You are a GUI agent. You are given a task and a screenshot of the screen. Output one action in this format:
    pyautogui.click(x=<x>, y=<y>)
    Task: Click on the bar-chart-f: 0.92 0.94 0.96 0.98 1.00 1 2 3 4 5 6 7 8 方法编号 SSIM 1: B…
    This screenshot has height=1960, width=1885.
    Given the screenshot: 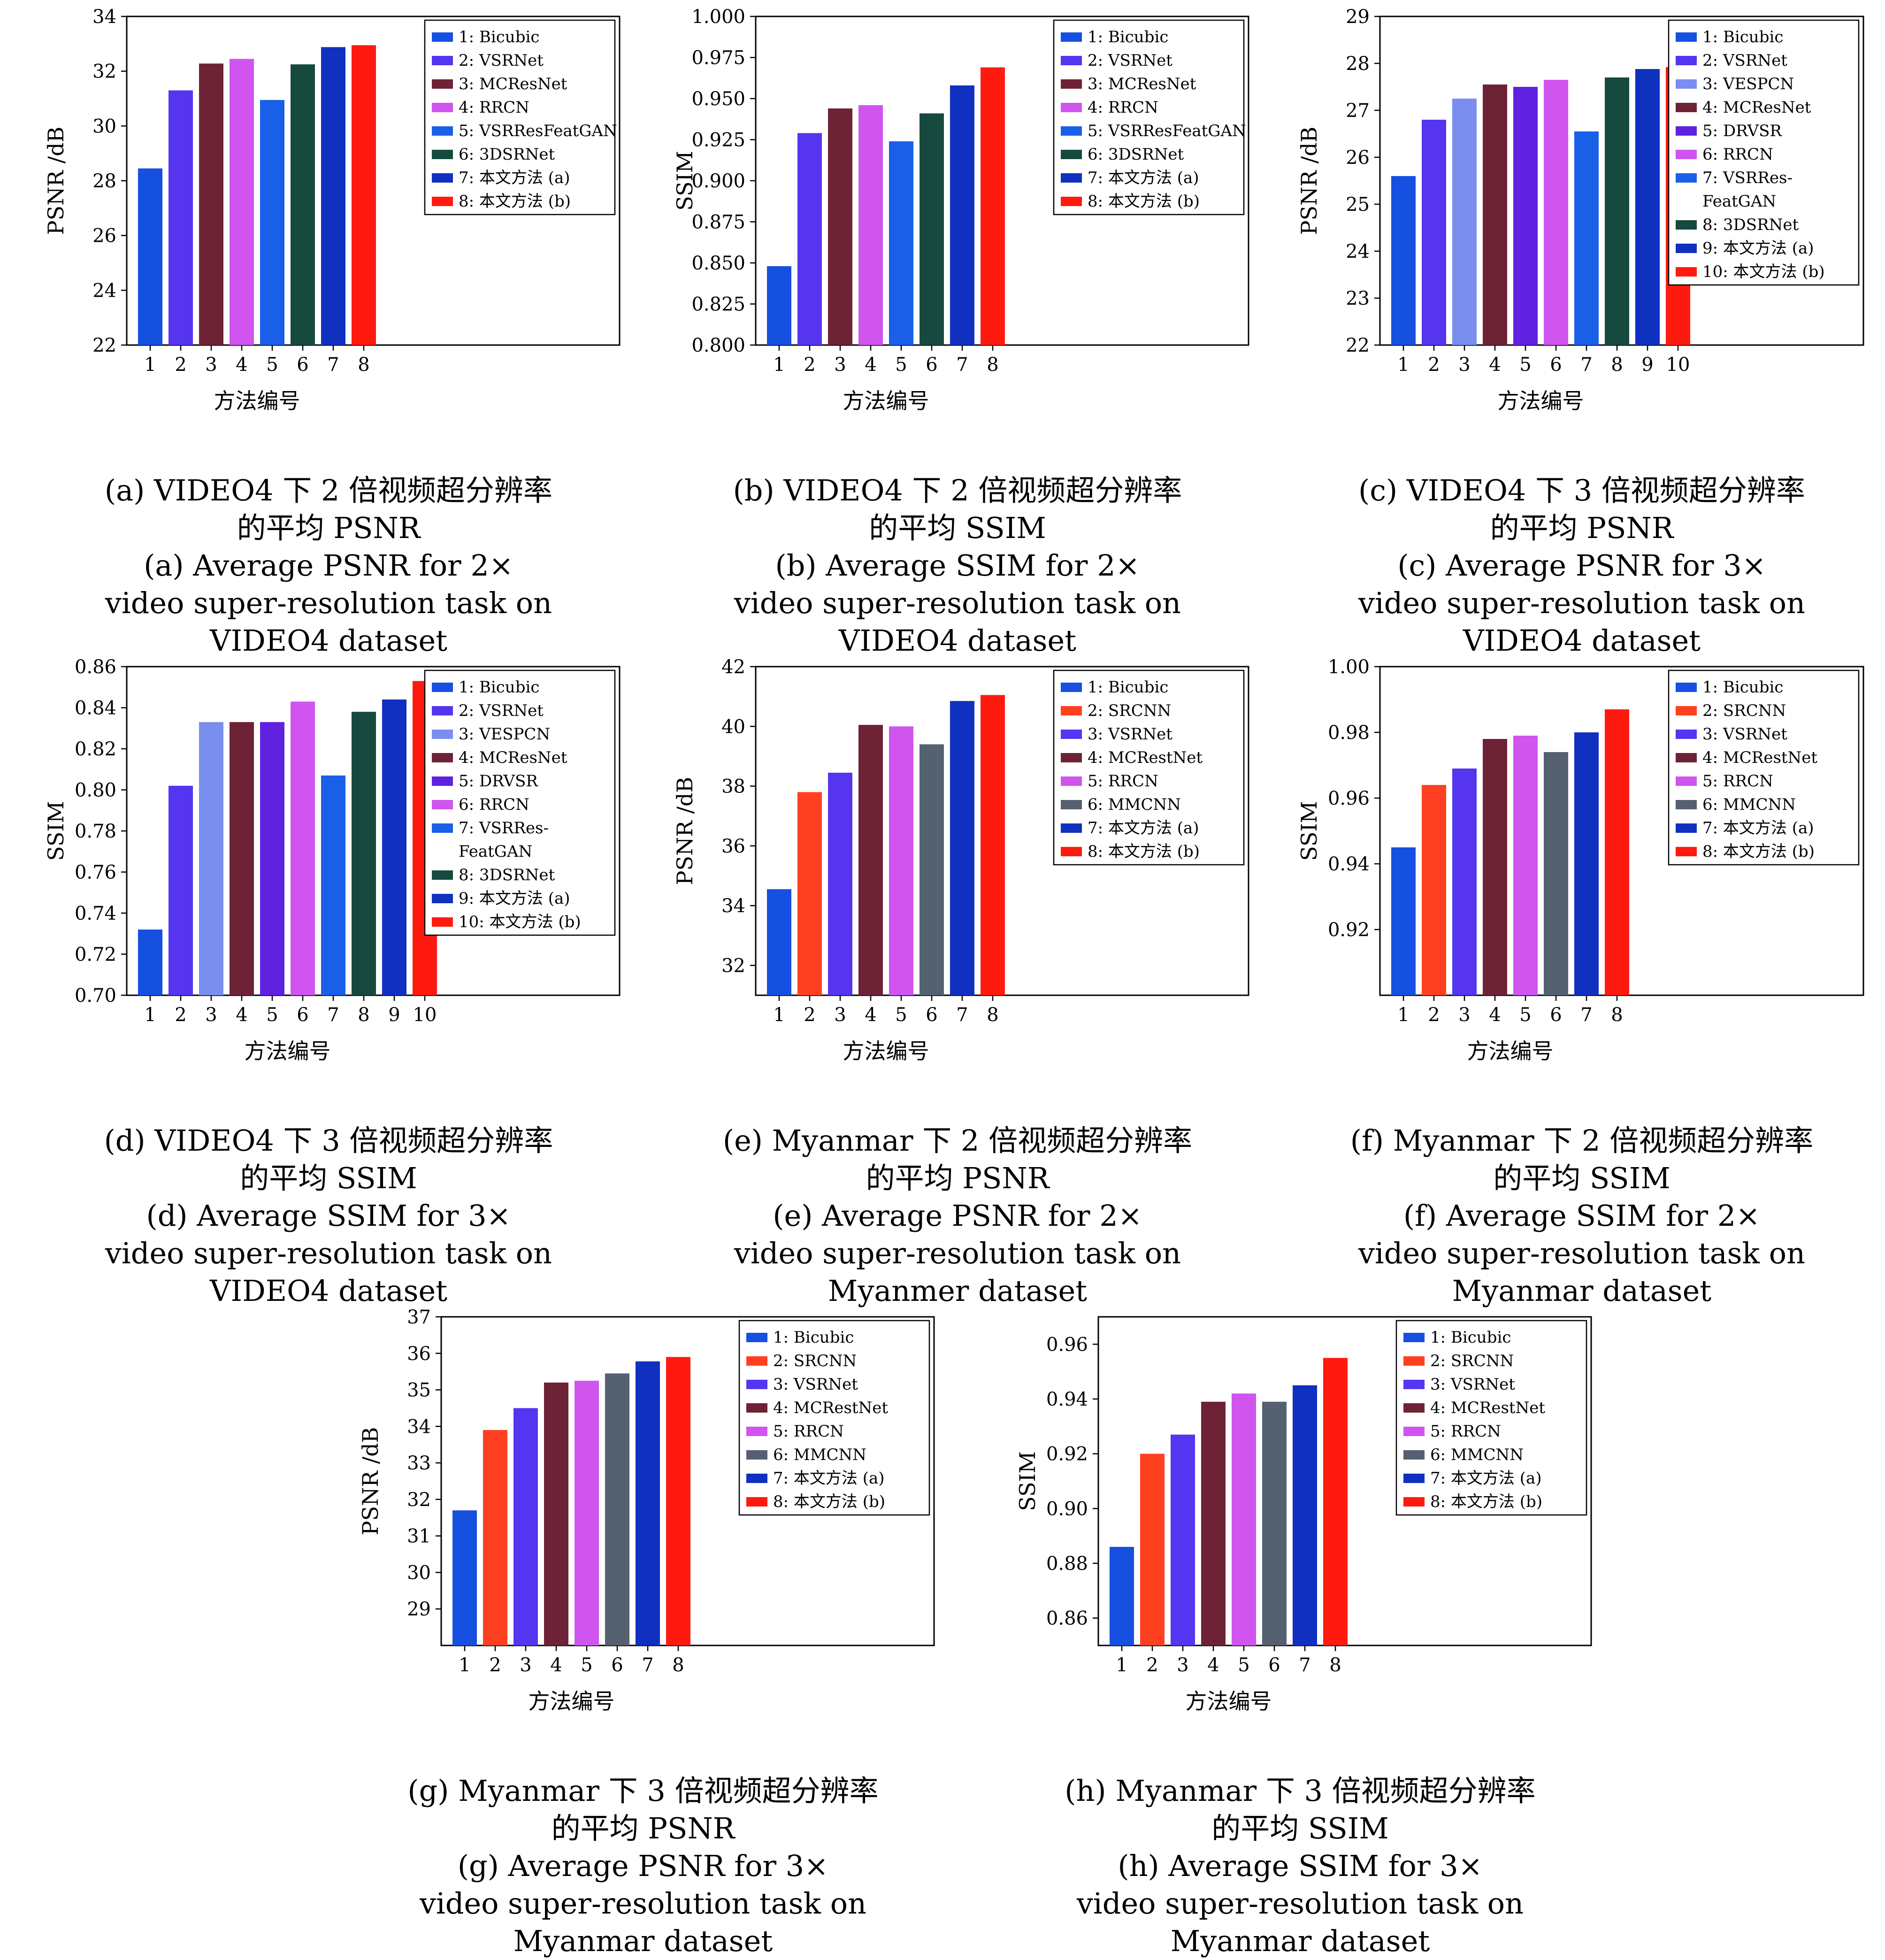 What is the action you would take?
    pyautogui.click(x=1580, y=860)
    